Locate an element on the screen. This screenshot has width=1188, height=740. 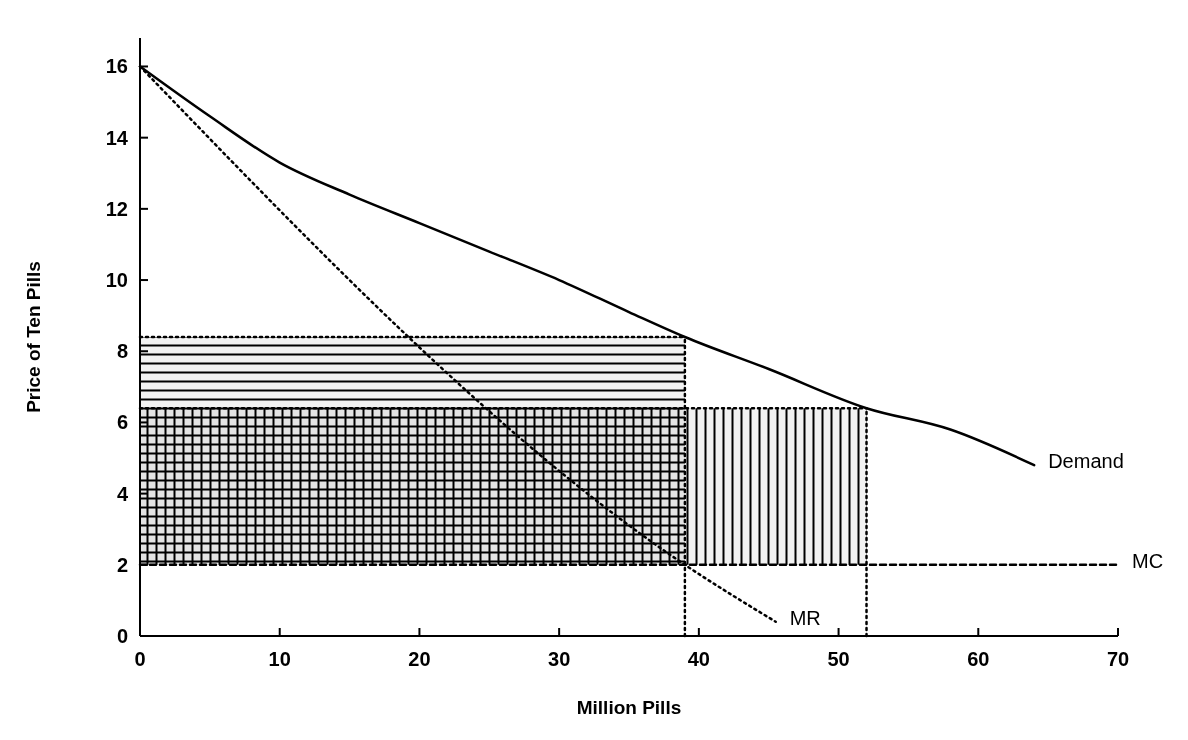
y-tick-label: 6 is located at coordinates (122, 422).